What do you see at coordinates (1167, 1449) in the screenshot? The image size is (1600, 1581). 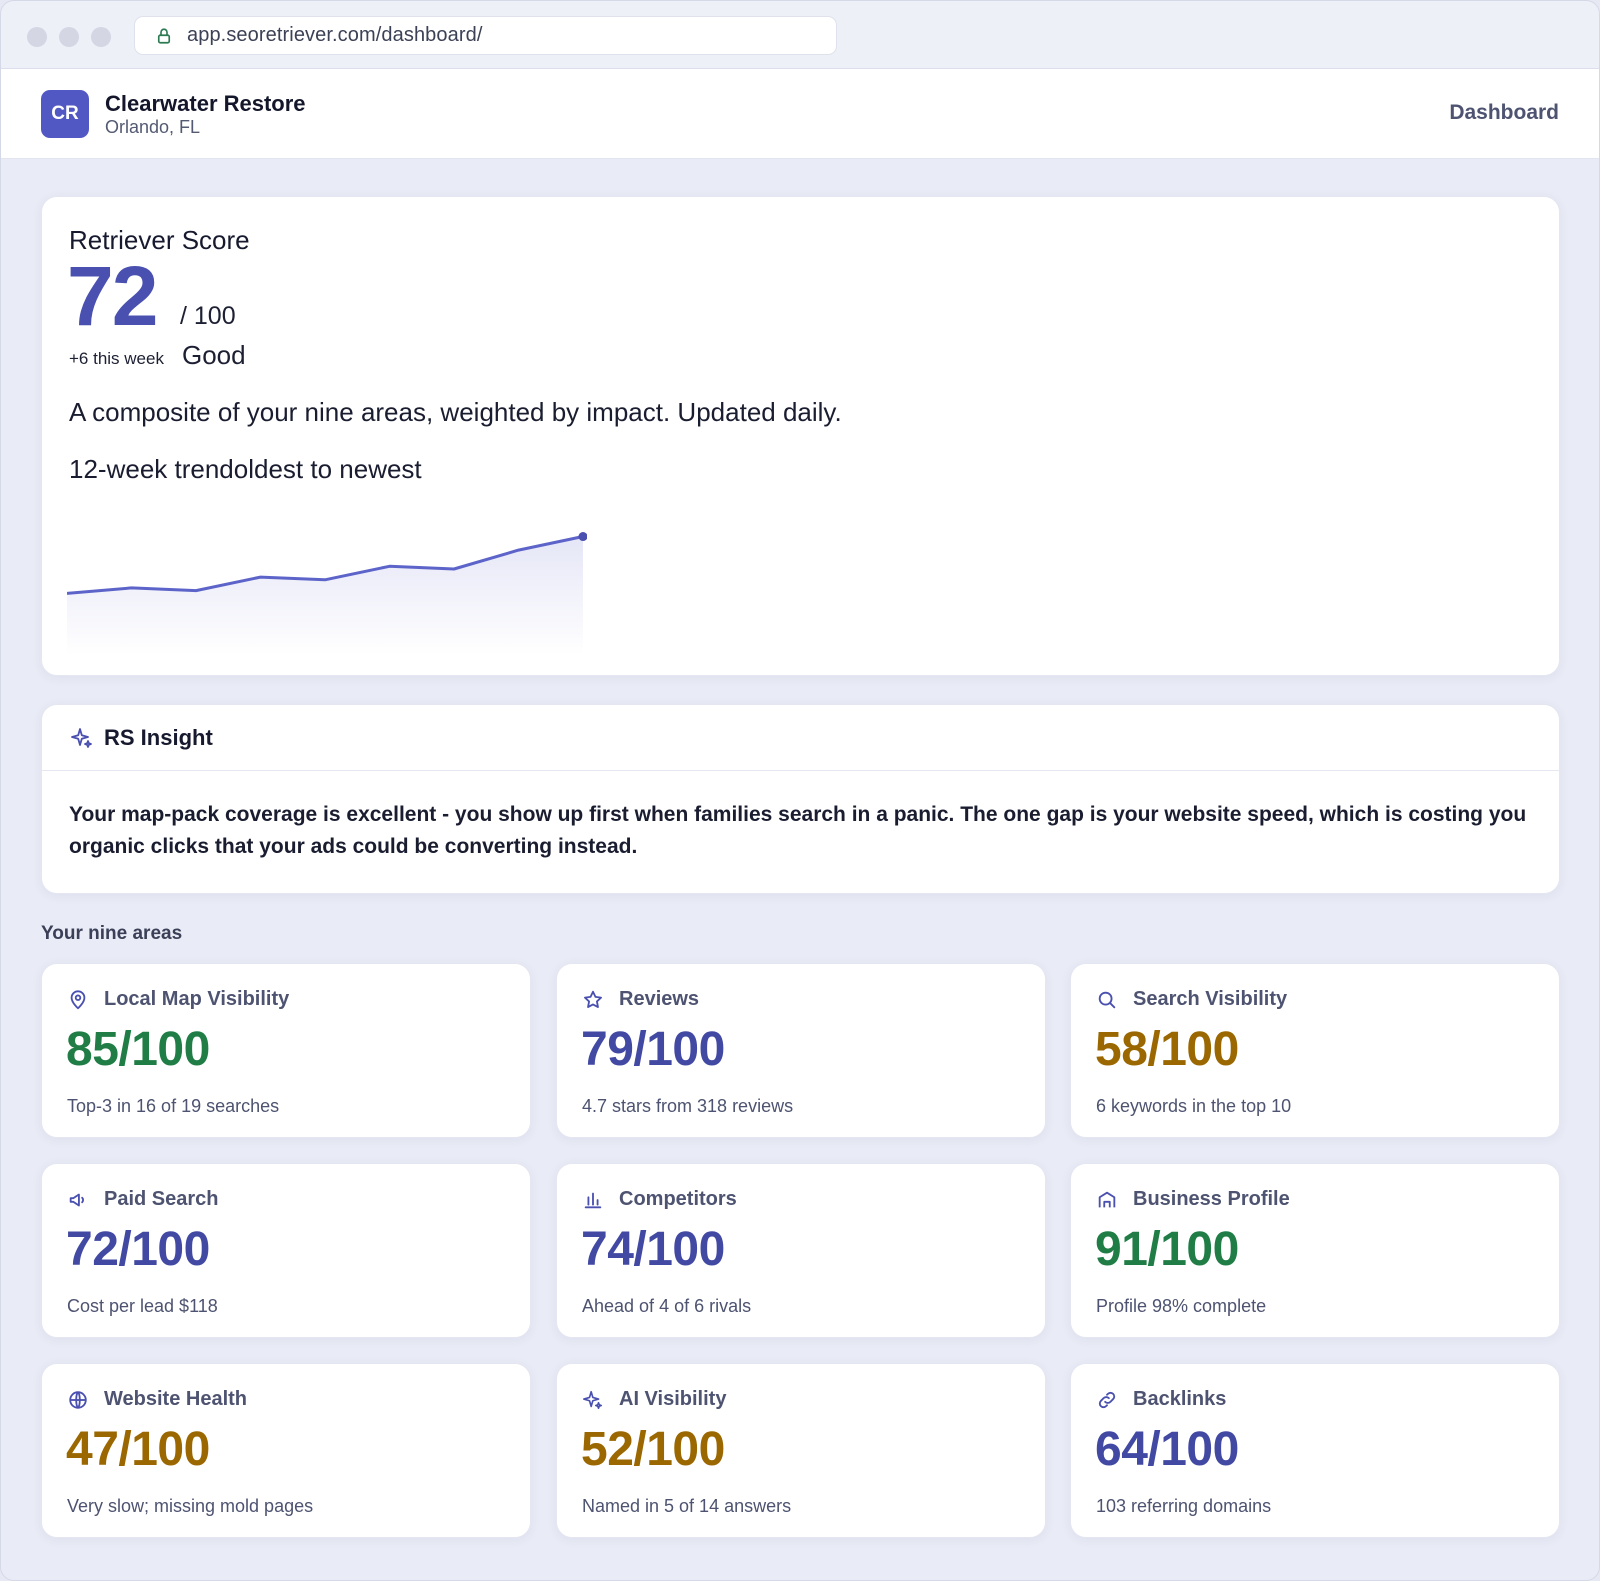 I see `area-score: 64/100` at bounding box center [1167, 1449].